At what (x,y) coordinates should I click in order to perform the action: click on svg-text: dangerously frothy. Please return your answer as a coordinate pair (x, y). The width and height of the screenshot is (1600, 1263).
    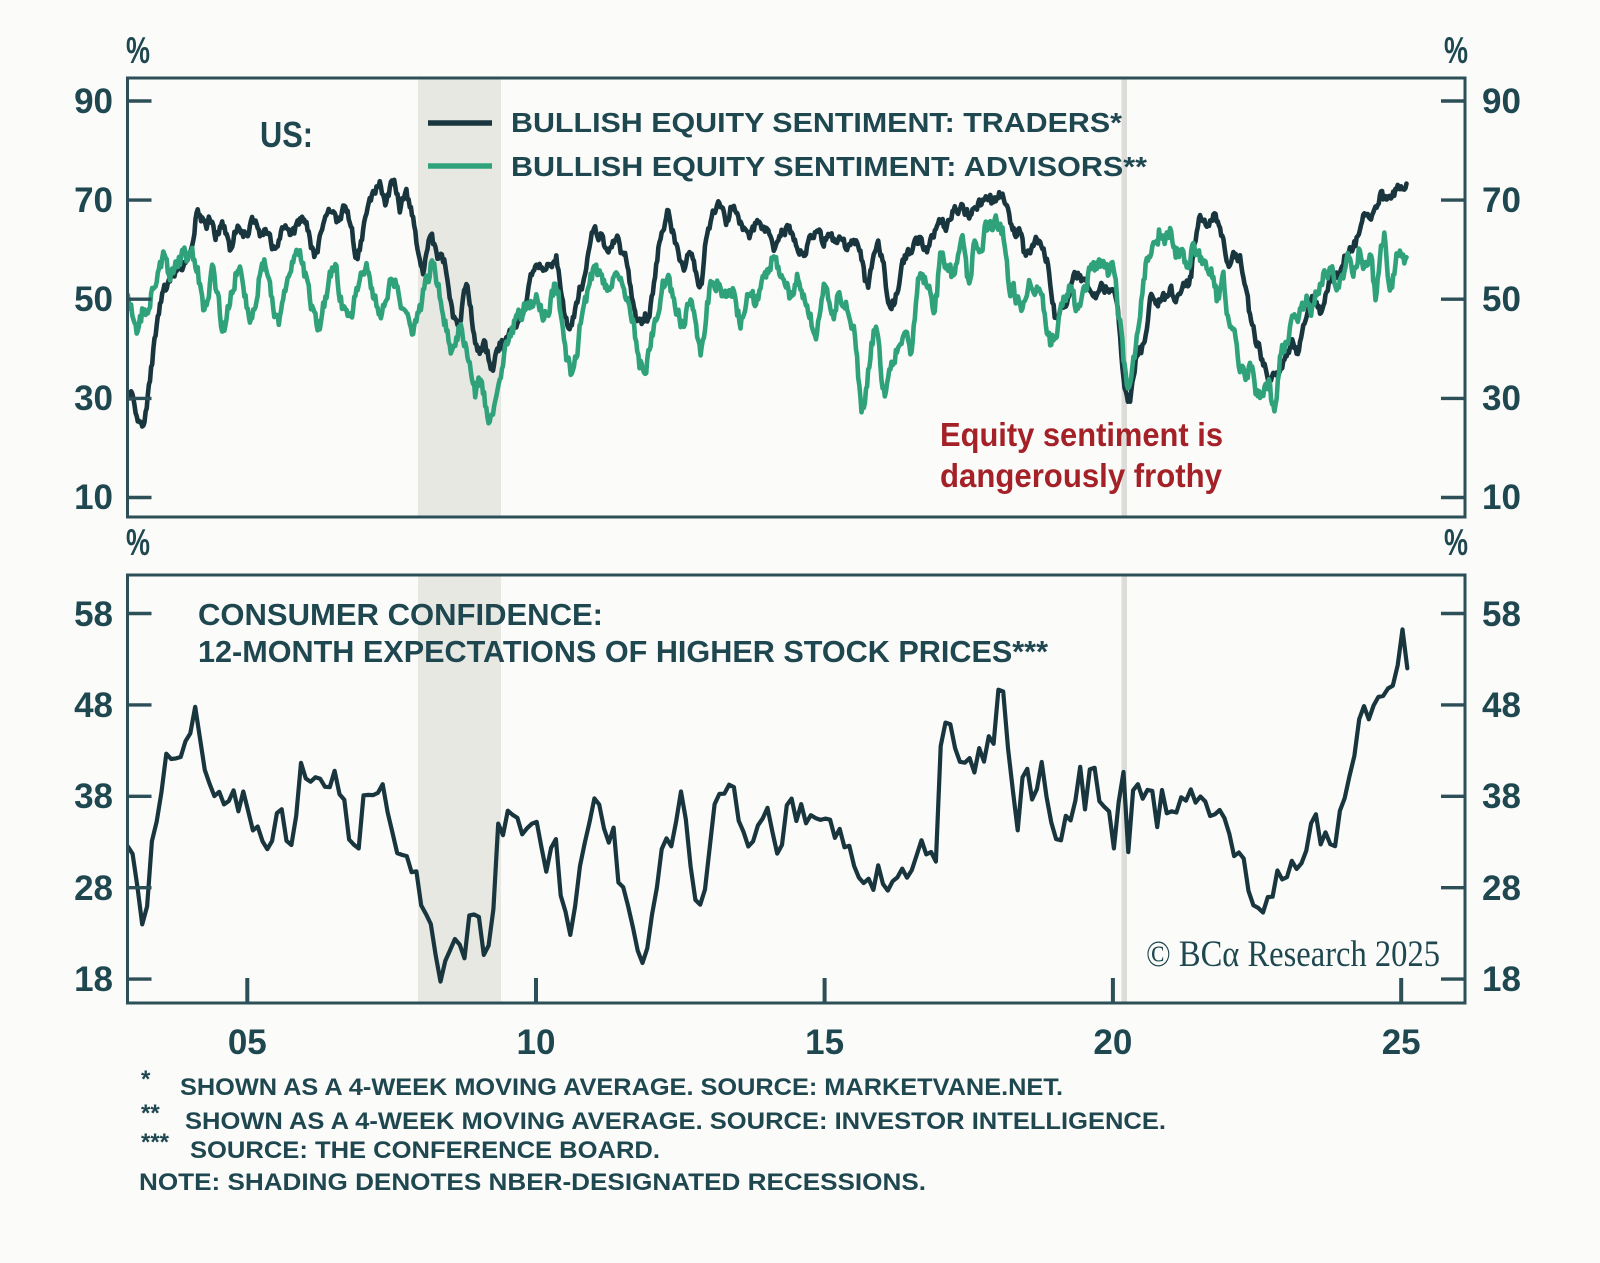
    Looking at the image, I should click on (1081, 475).